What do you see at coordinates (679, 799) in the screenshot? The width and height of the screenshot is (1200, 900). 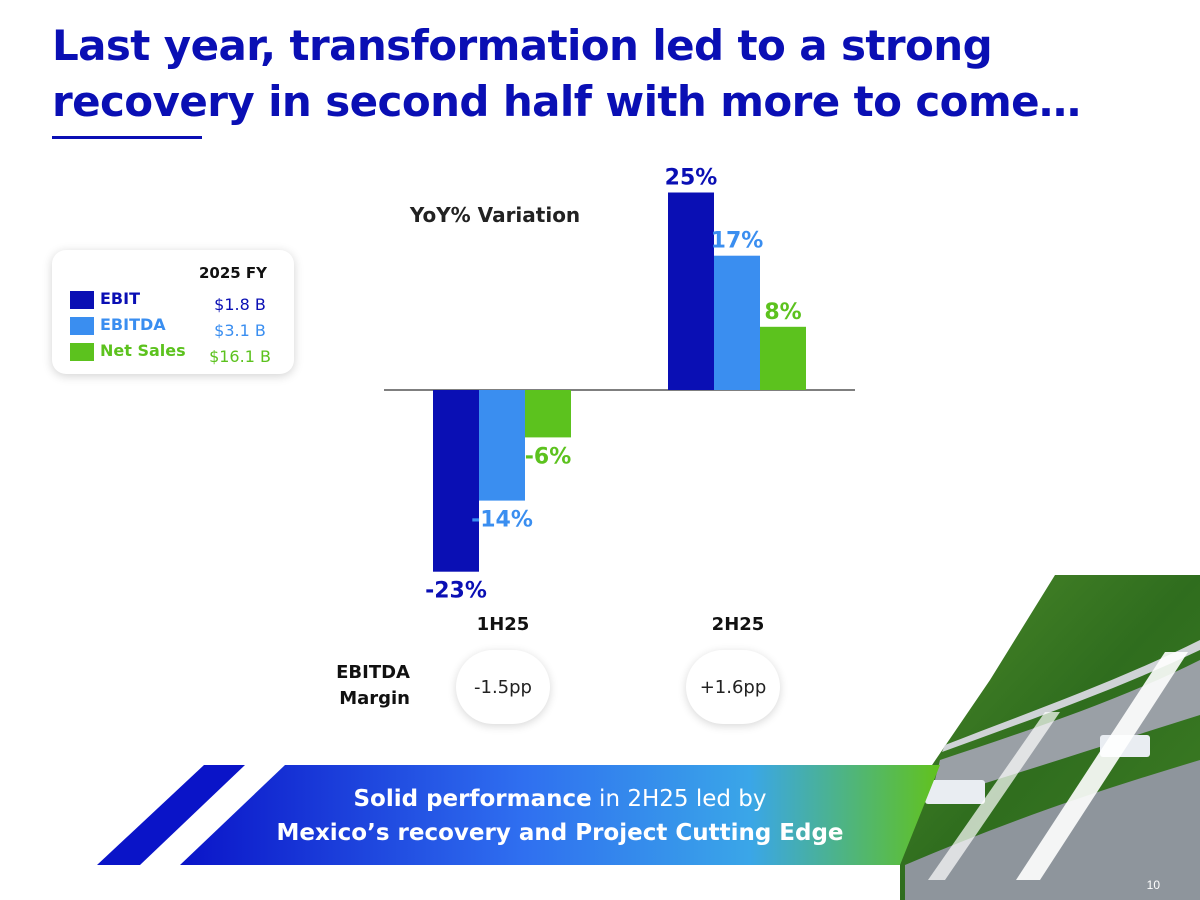 I see `banner-text-1: in 2H25 led by` at bounding box center [679, 799].